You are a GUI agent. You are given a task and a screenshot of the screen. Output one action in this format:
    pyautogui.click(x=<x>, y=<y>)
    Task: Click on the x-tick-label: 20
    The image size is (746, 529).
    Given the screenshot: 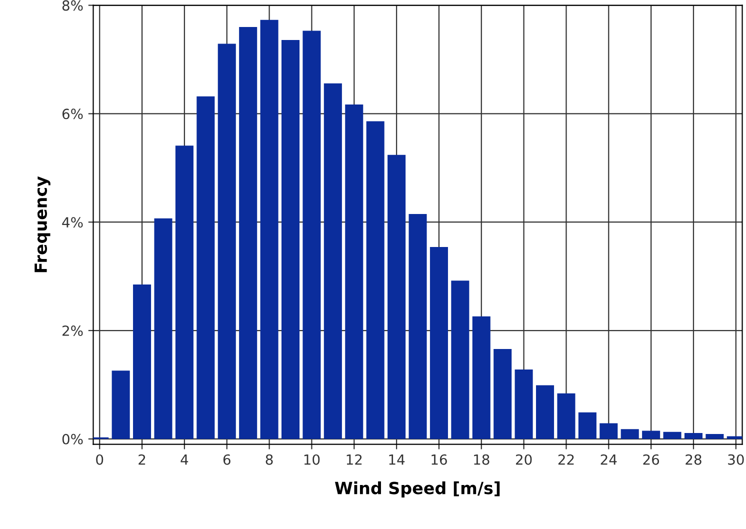 What is the action you would take?
    pyautogui.click(x=524, y=459)
    